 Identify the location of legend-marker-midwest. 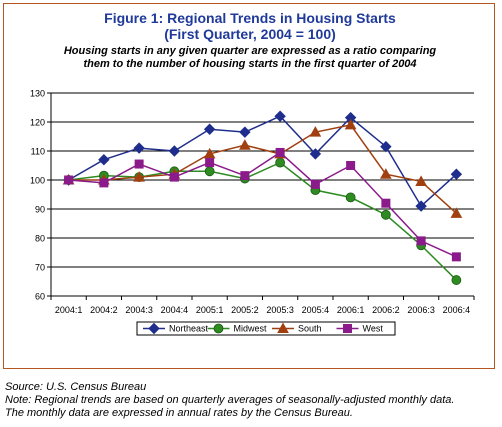
(218, 328).